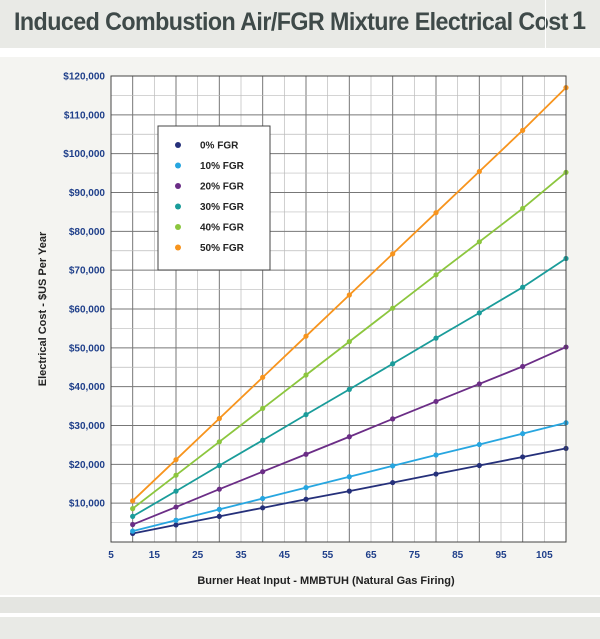 The width and height of the screenshot is (600, 639). Describe the element at coordinates (85, 115) in the screenshot. I see `y-tick-label: $110,000` at that location.